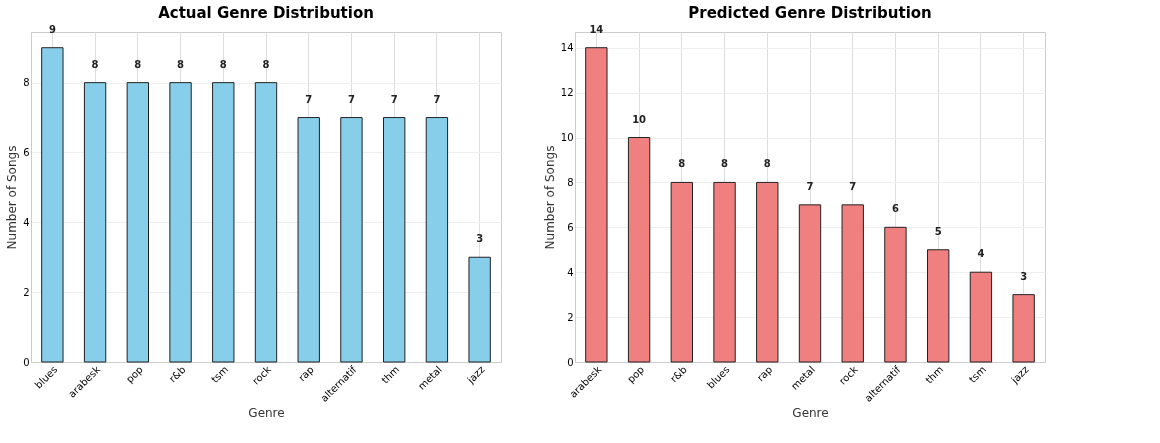 This screenshot has height=443, width=1160. I want to click on data-label: 5, so click(938, 231).